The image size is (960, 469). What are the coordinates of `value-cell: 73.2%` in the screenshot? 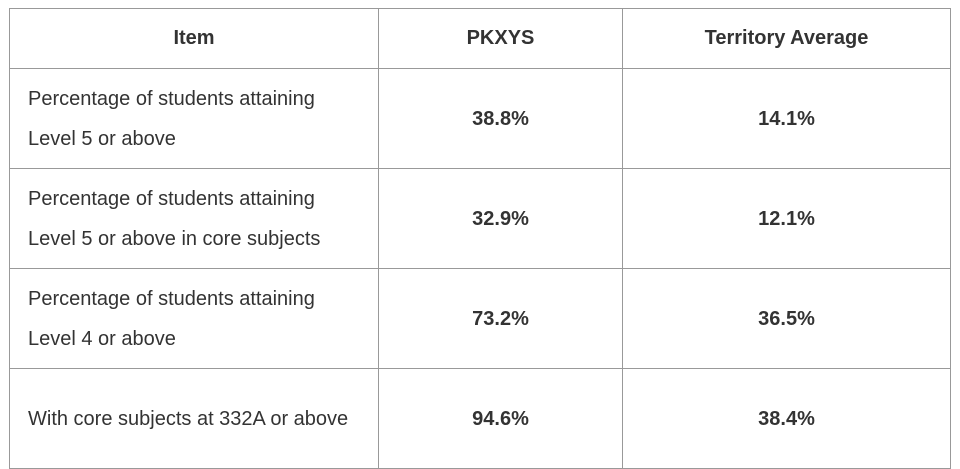 It's located at (500, 318).